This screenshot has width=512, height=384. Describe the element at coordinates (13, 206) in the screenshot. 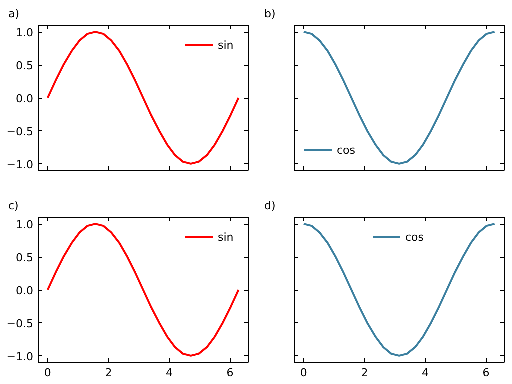

I see `chart-title: c)` at that location.